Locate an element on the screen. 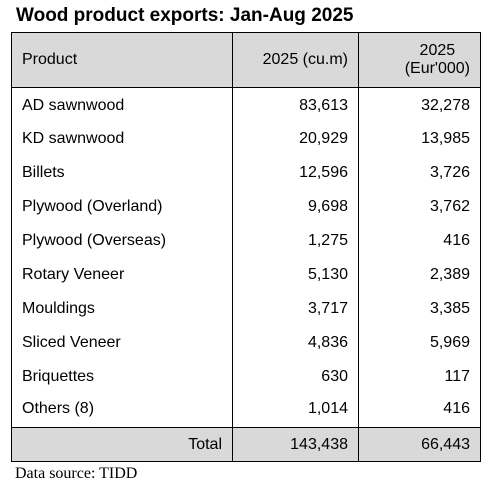 Image resolution: width=492 pixels, height=491 pixels. product-cell: Others (8) is located at coordinates (122, 410).